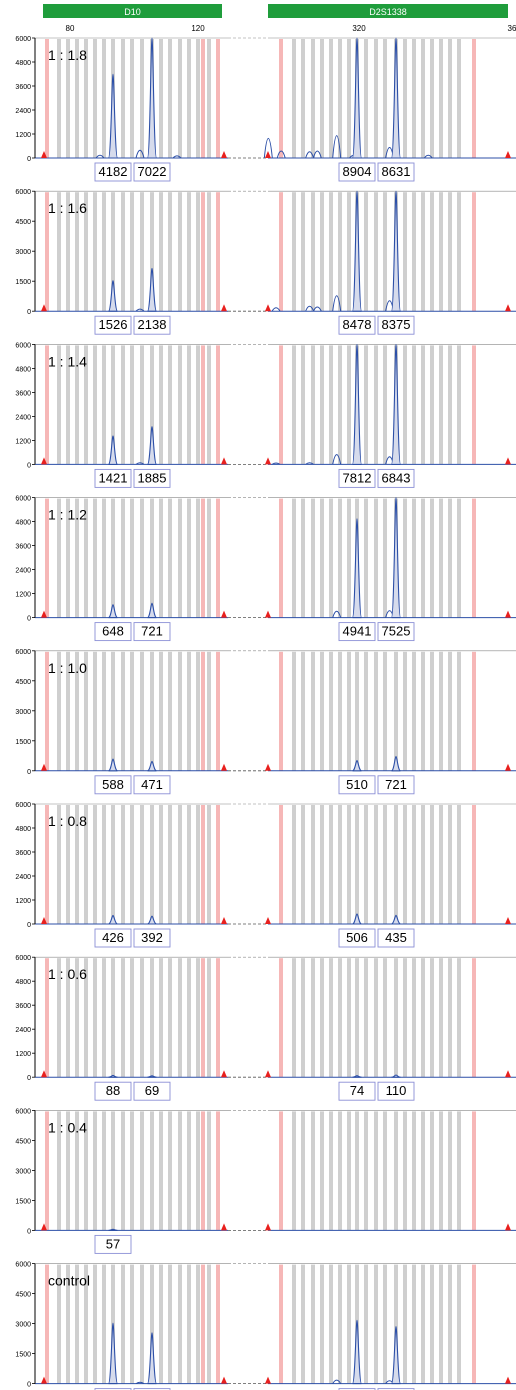 The width and height of the screenshot is (516, 1390). What do you see at coordinates (23, 652) in the screenshot?
I see `y-tick-label: 6000` at bounding box center [23, 652].